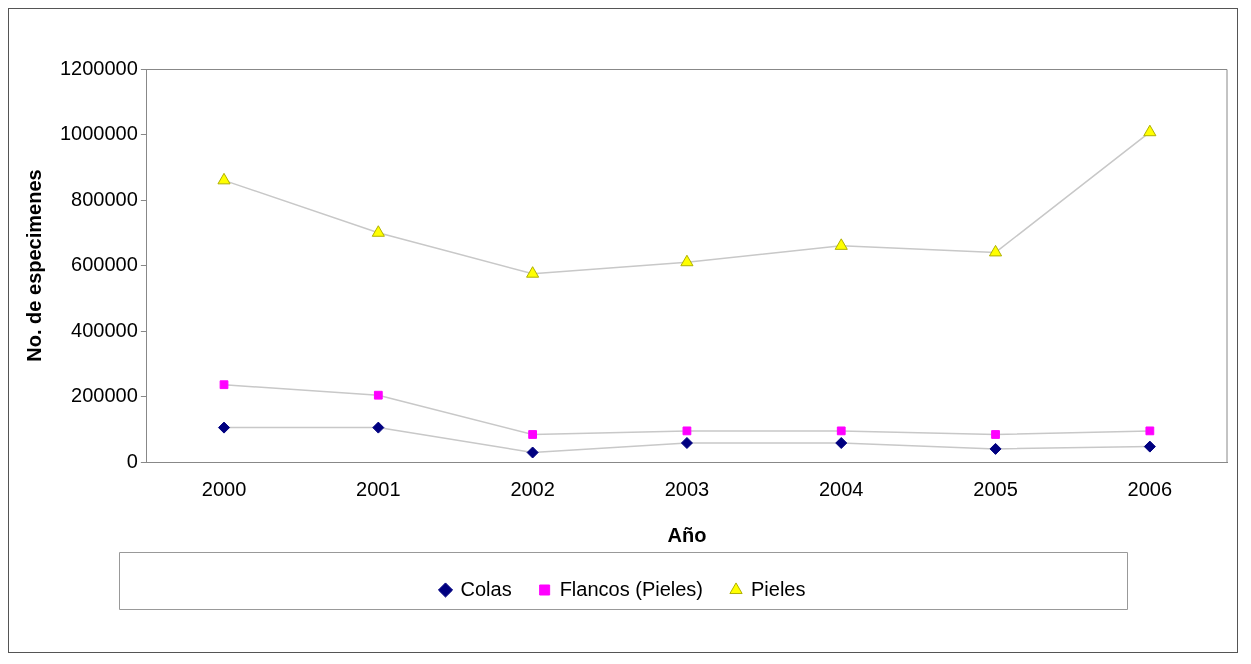 The width and height of the screenshot is (1251, 664). What do you see at coordinates (104, 329) in the screenshot?
I see `y-tick-label: 400000` at bounding box center [104, 329].